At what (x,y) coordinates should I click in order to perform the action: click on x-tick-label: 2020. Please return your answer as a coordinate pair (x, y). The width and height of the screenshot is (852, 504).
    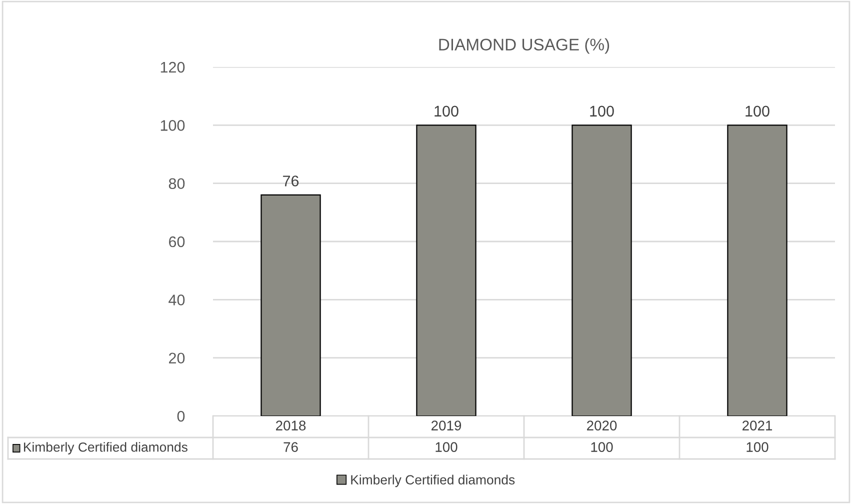
    Looking at the image, I should click on (602, 425).